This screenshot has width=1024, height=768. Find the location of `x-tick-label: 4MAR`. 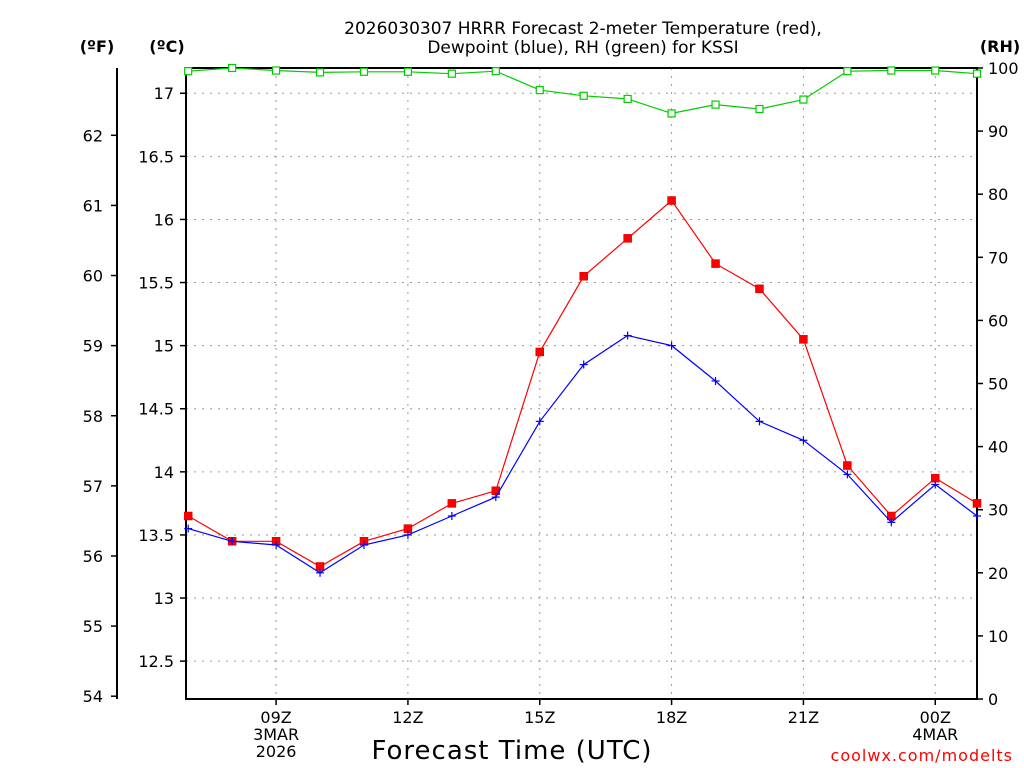

x-tick-label: 4MAR is located at coordinates (935, 734).